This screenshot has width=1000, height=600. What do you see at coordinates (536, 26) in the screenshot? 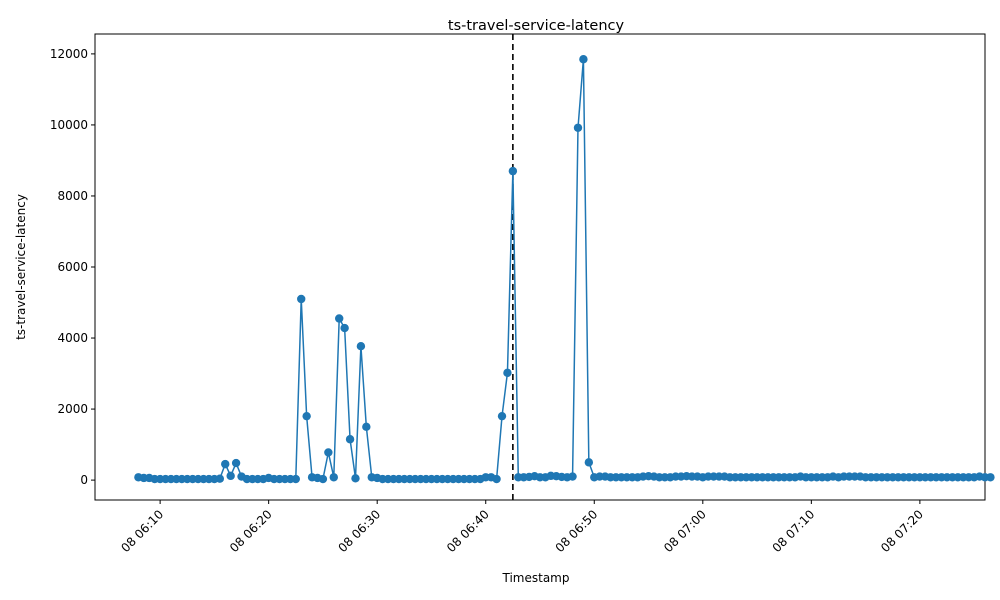
I see `chart-title: ts-travel-service-latency` at bounding box center [536, 26].